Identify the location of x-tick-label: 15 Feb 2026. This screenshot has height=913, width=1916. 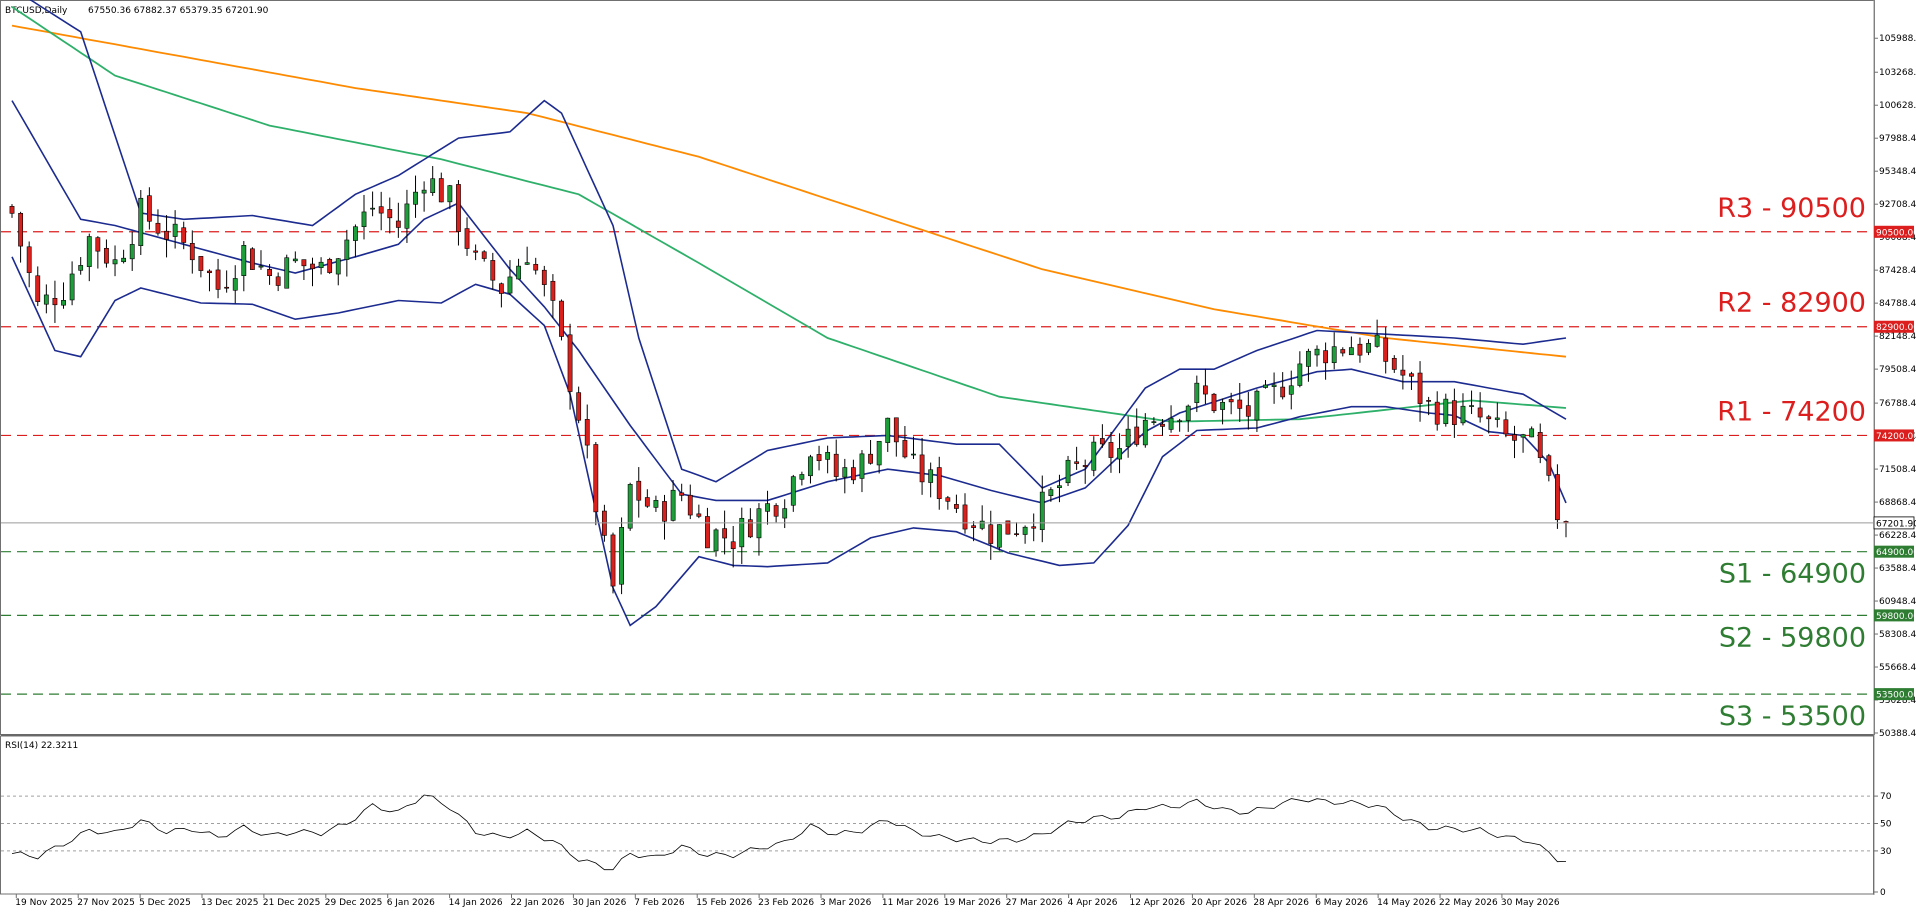
(724, 903).